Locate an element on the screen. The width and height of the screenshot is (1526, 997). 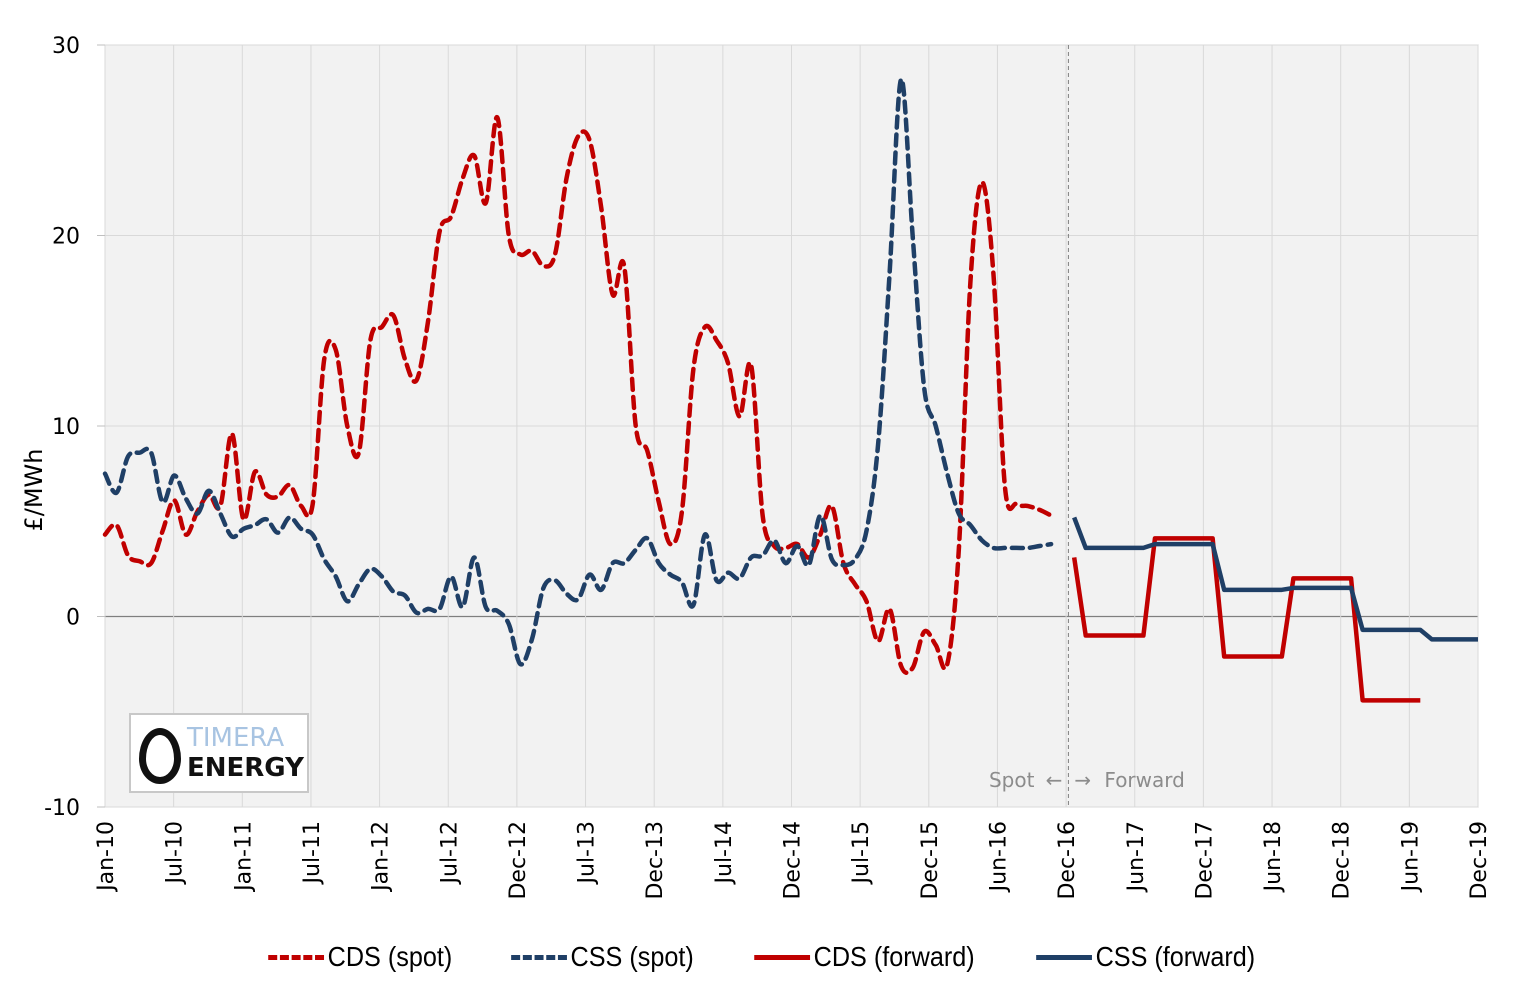
x-tick-label: Jul-15 is located at coordinates (861, 853).